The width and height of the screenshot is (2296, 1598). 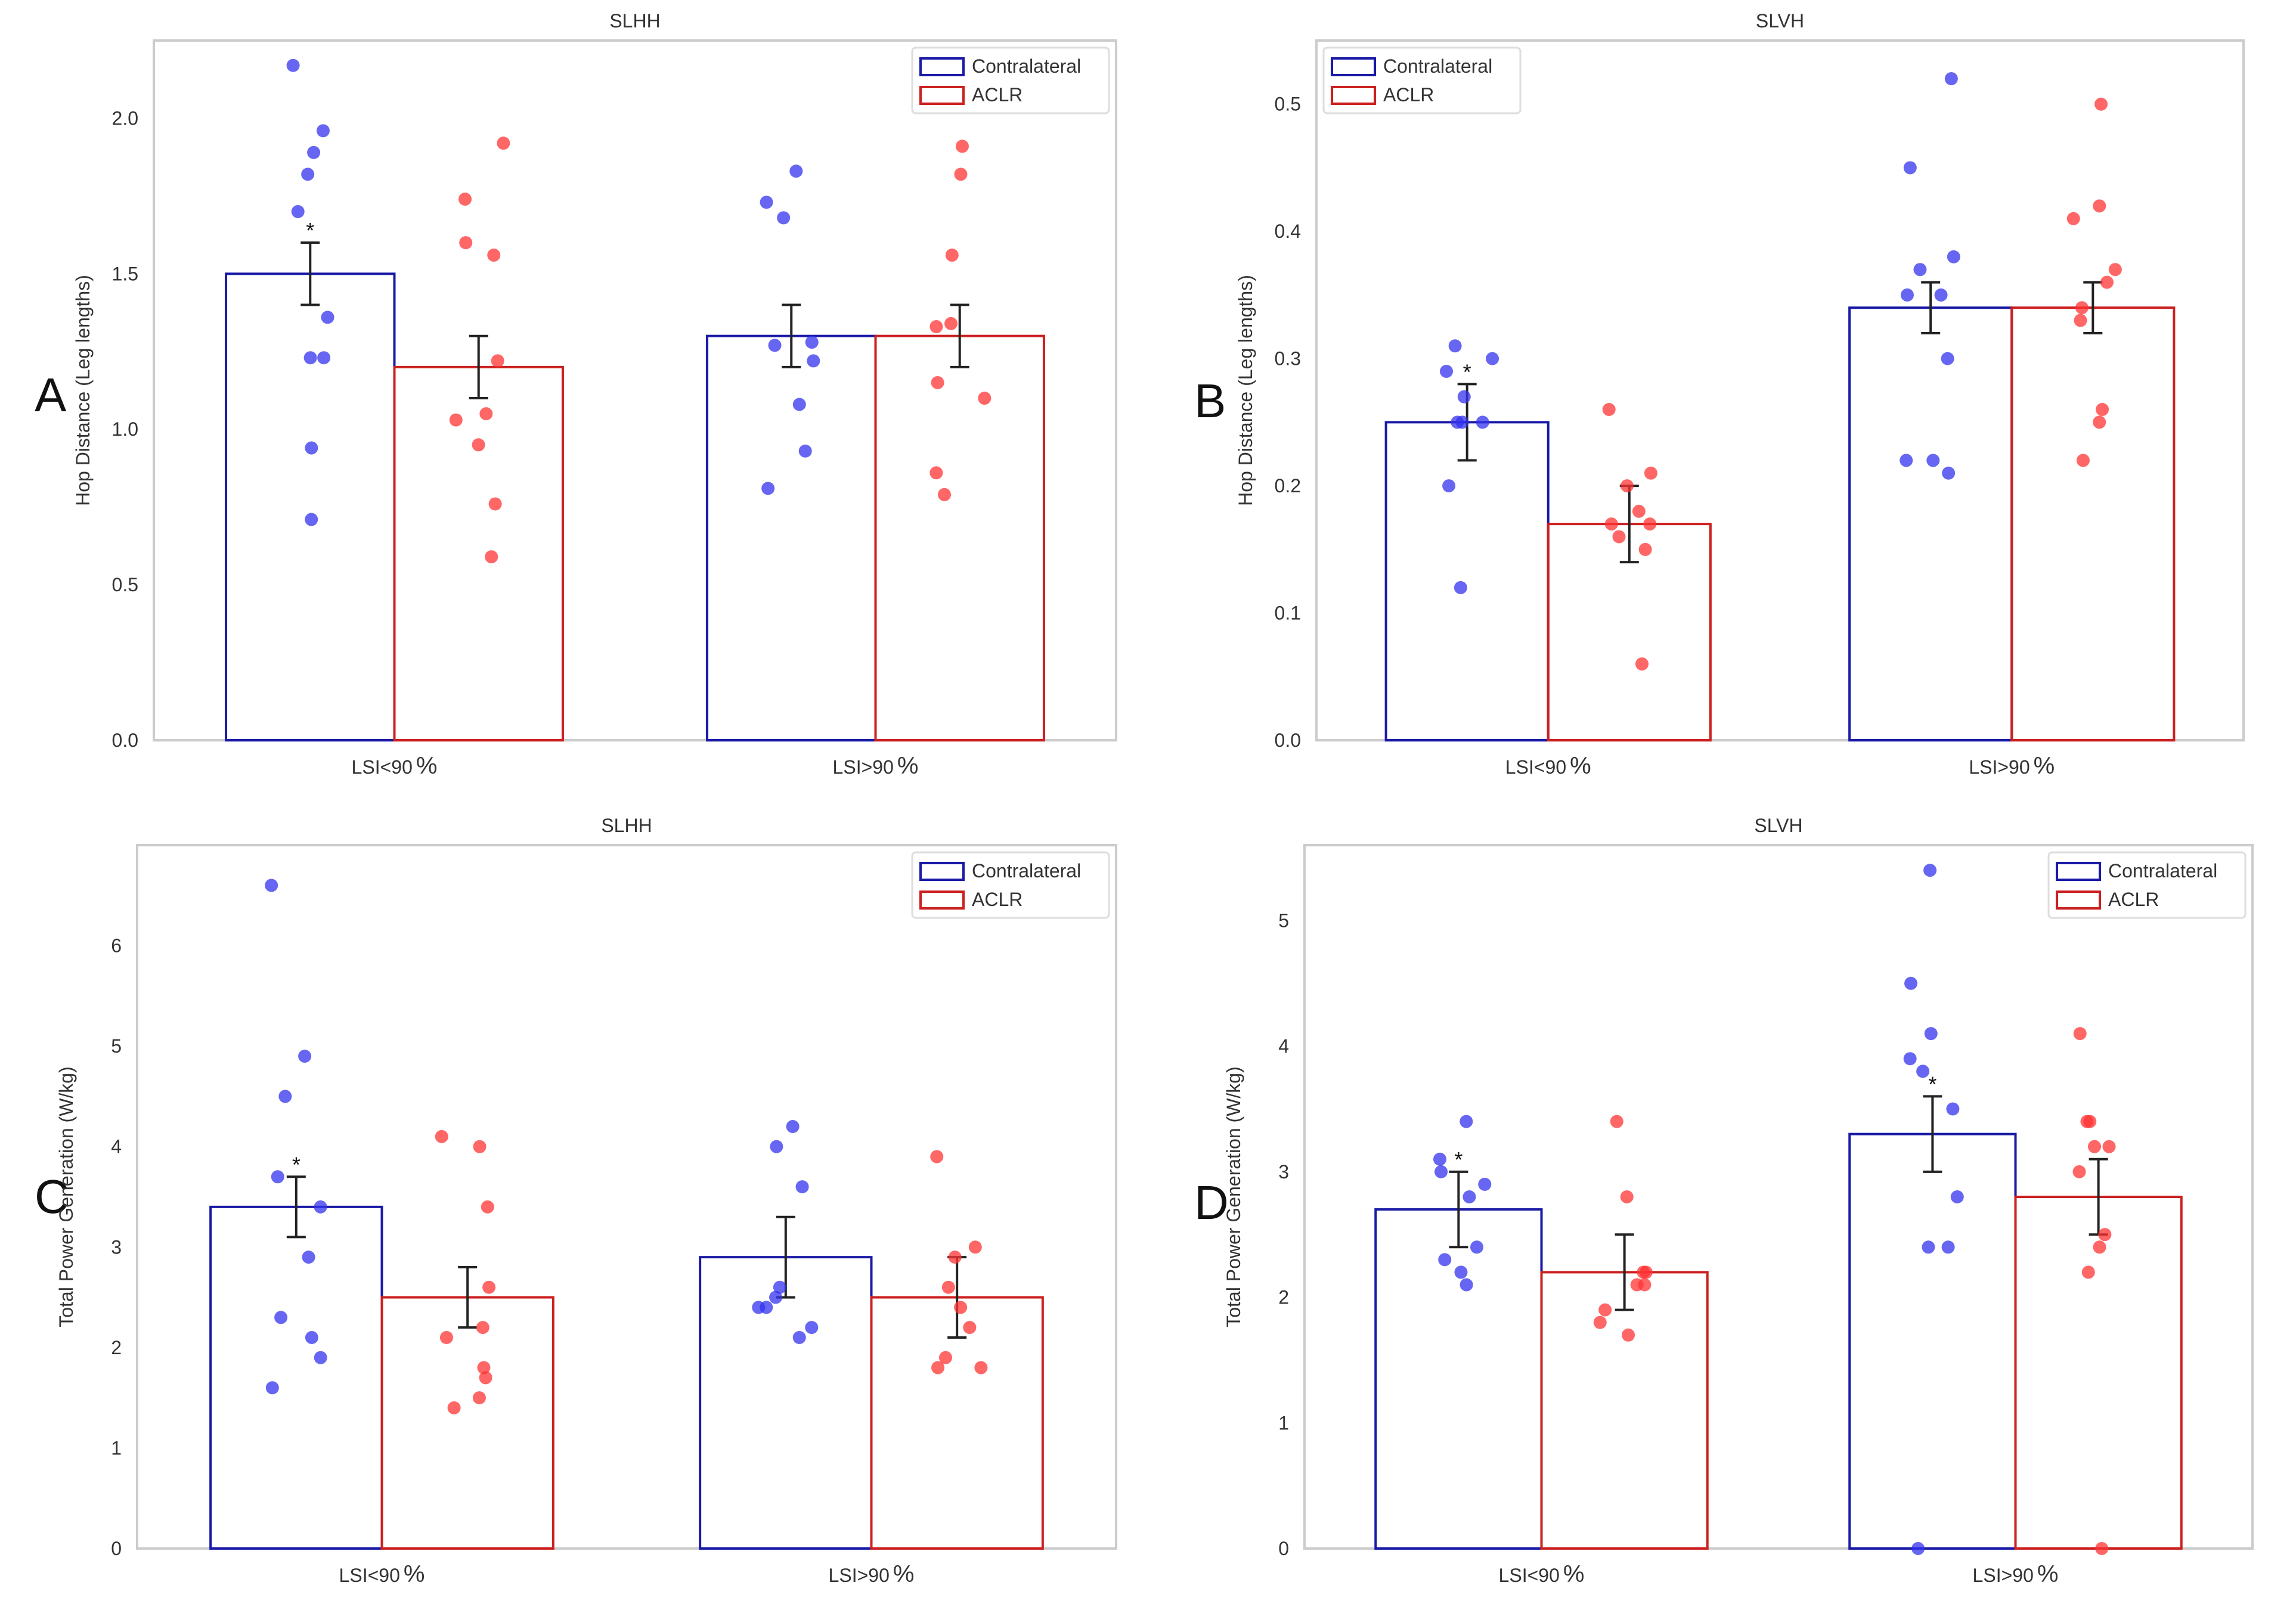 What do you see at coordinates (125, 584) in the screenshot?
I see `y-tick-label: 0.5` at bounding box center [125, 584].